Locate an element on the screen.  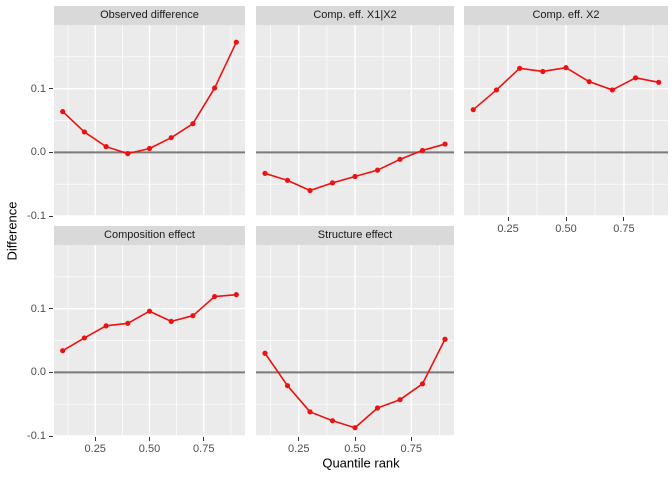
facet-strip-observed-difference: Observed difference is located at coordinates (149, 15).